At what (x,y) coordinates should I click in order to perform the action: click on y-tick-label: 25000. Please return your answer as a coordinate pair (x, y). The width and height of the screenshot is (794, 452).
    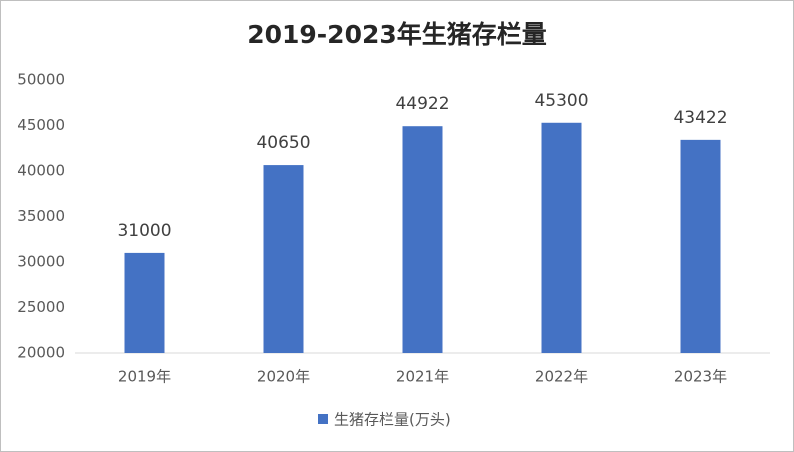
    Looking at the image, I should click on (41, 307).